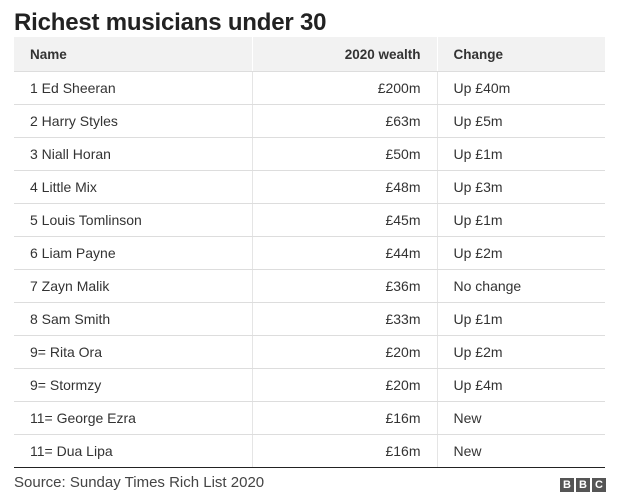  I want to click on cell-wealth: £48m, so click(345, 187).